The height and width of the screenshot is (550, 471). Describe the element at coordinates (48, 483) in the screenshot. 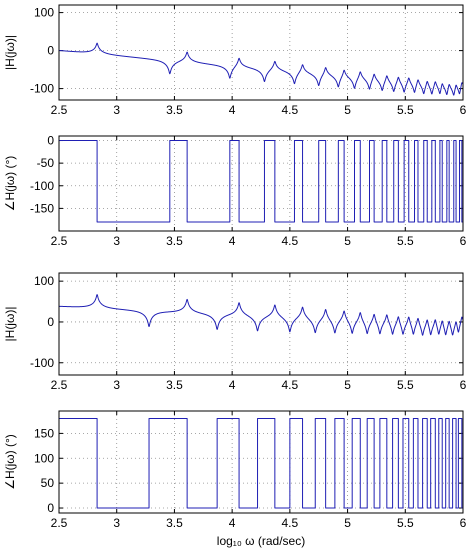

I see `y-tick-label: 50` at that location.